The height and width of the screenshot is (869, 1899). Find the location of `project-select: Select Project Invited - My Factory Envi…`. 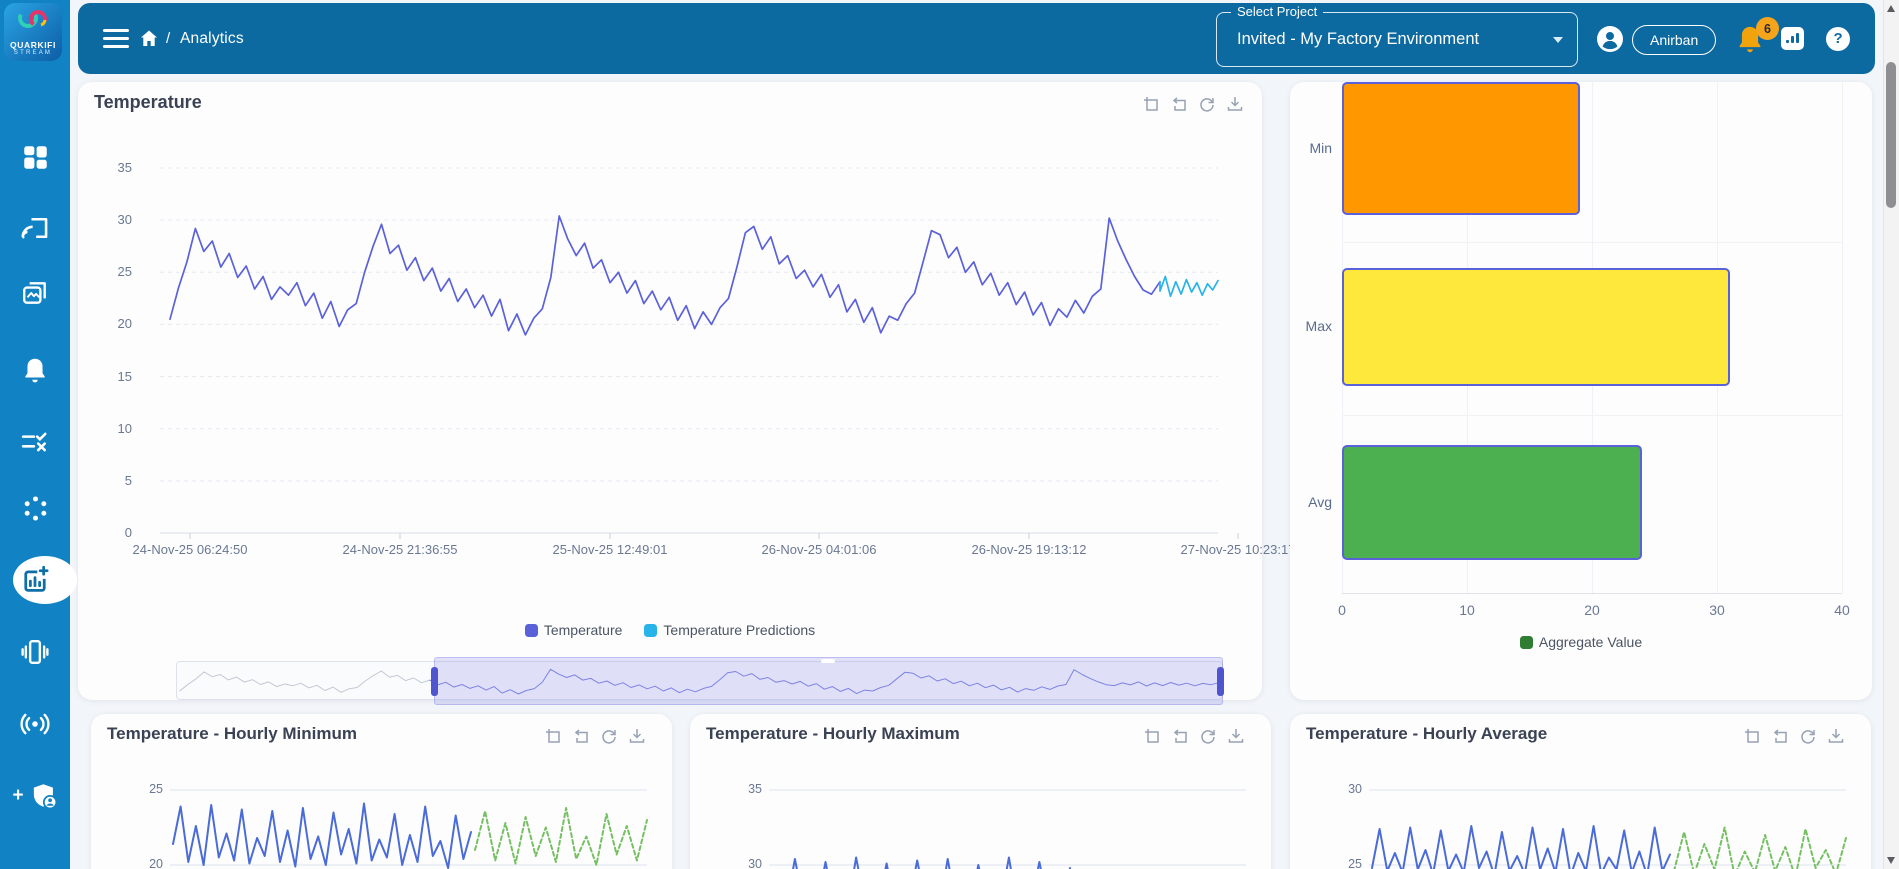

project-select: Select Project Invited - My Factory Envi… is located at coordinates (1397, 35).